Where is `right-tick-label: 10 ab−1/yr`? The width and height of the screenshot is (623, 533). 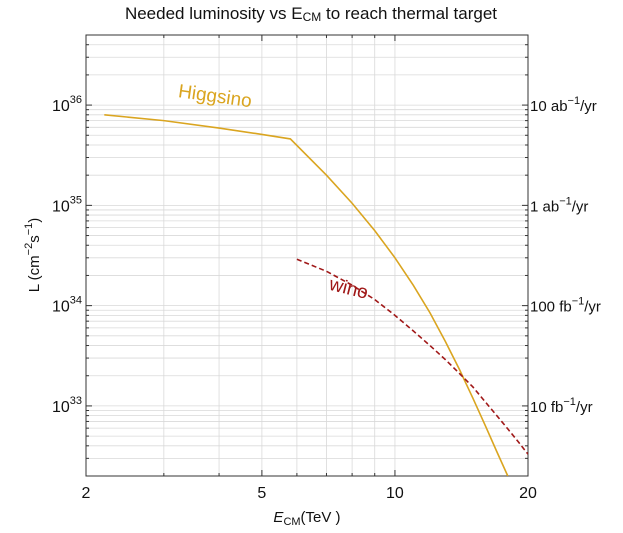 right-tick-label: 10 ab−1/yr is located at coordinates (563, 105).